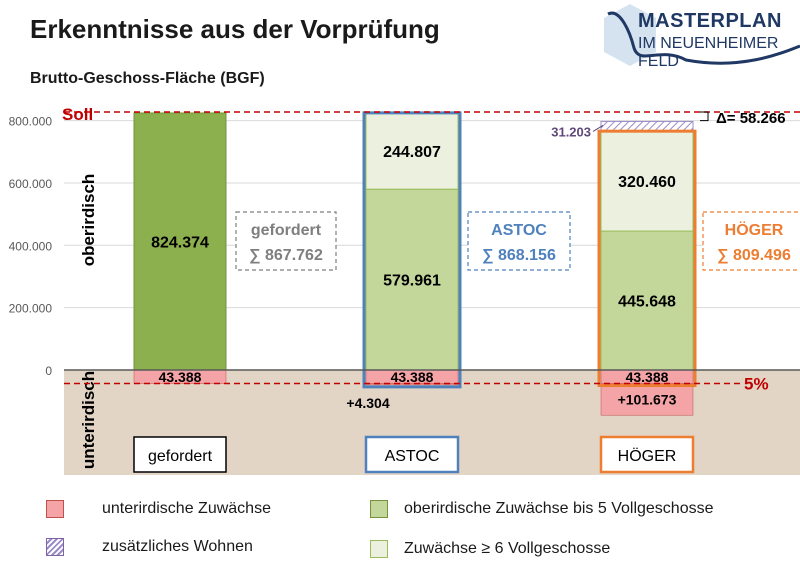  Describe the element at coordinates (507, 548) in the screenshot. I see `legend-label-vollgeschosse: Zuwächse ≥ 6 Vollgeschosse` at that location.